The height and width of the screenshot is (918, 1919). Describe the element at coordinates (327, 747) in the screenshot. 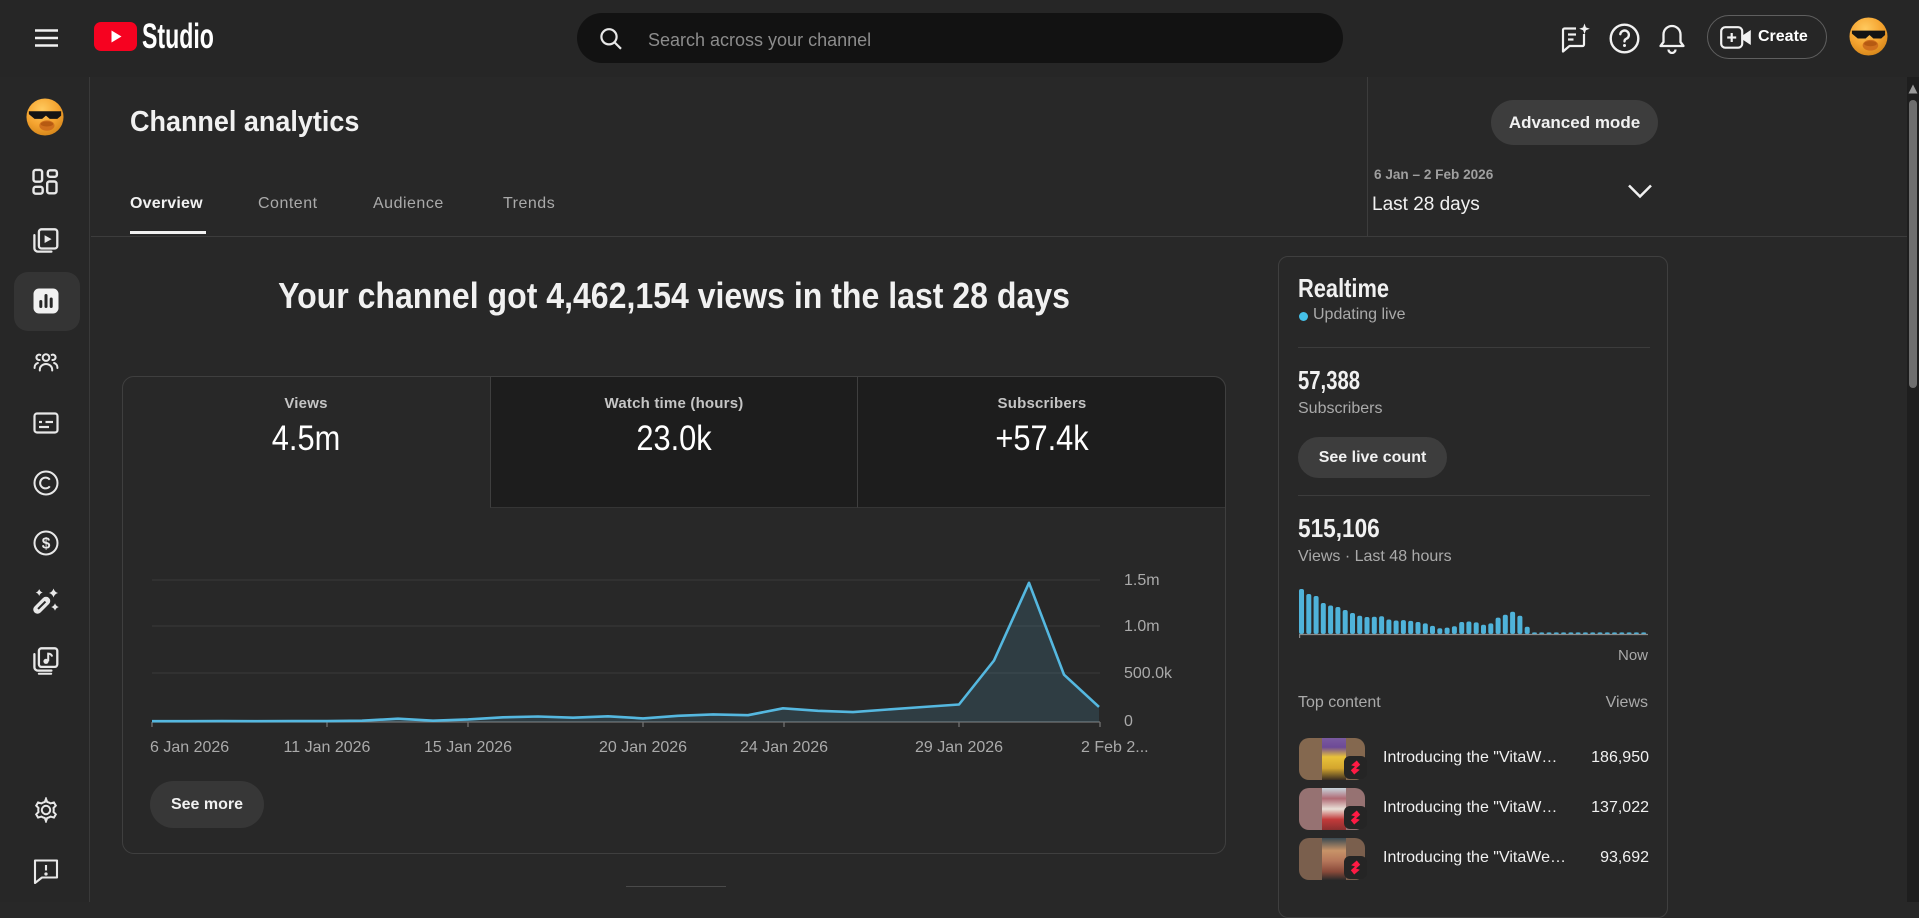

I see `svg-text: 11 Jan 2026` at that location.